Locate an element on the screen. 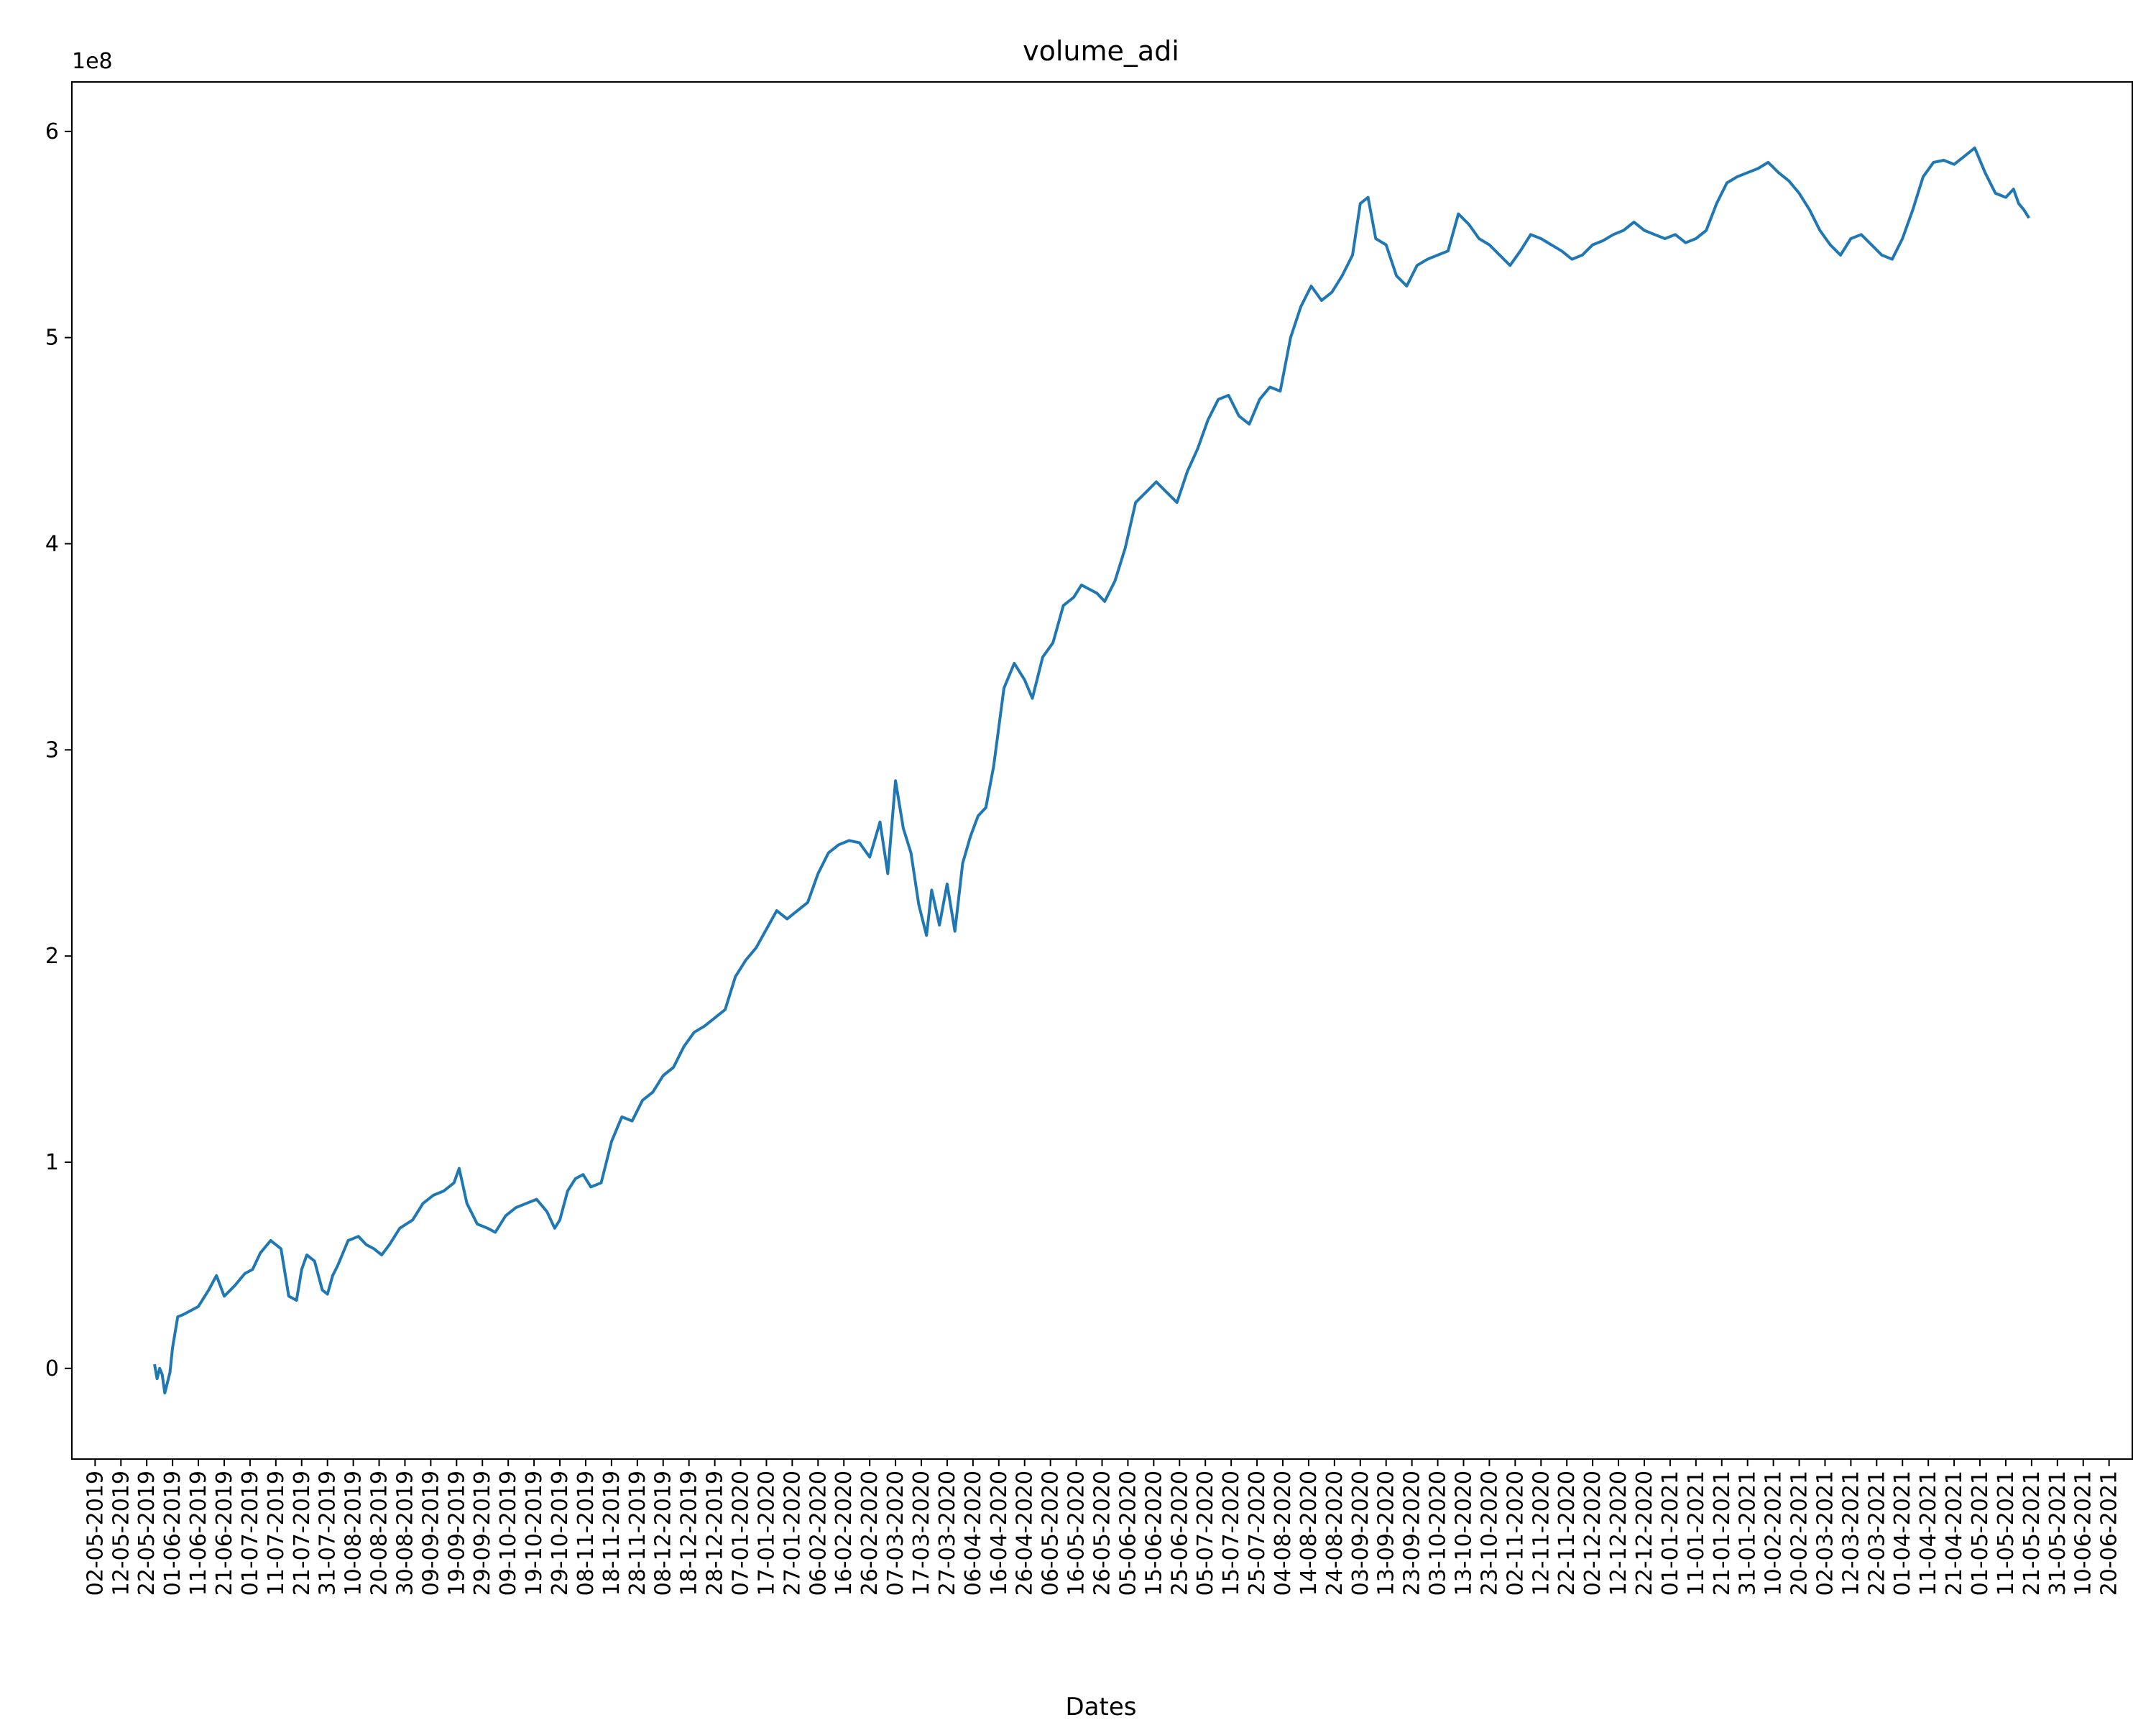 The image size is (2156, 1725). x-tick-label: 11-05-2021 is located at coordinates (2006, 1533).